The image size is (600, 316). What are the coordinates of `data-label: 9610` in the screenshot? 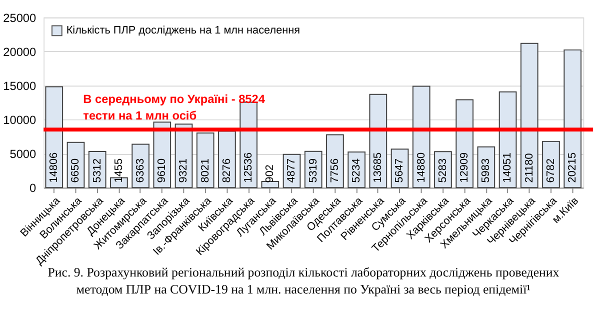 It's located at (162, 170).